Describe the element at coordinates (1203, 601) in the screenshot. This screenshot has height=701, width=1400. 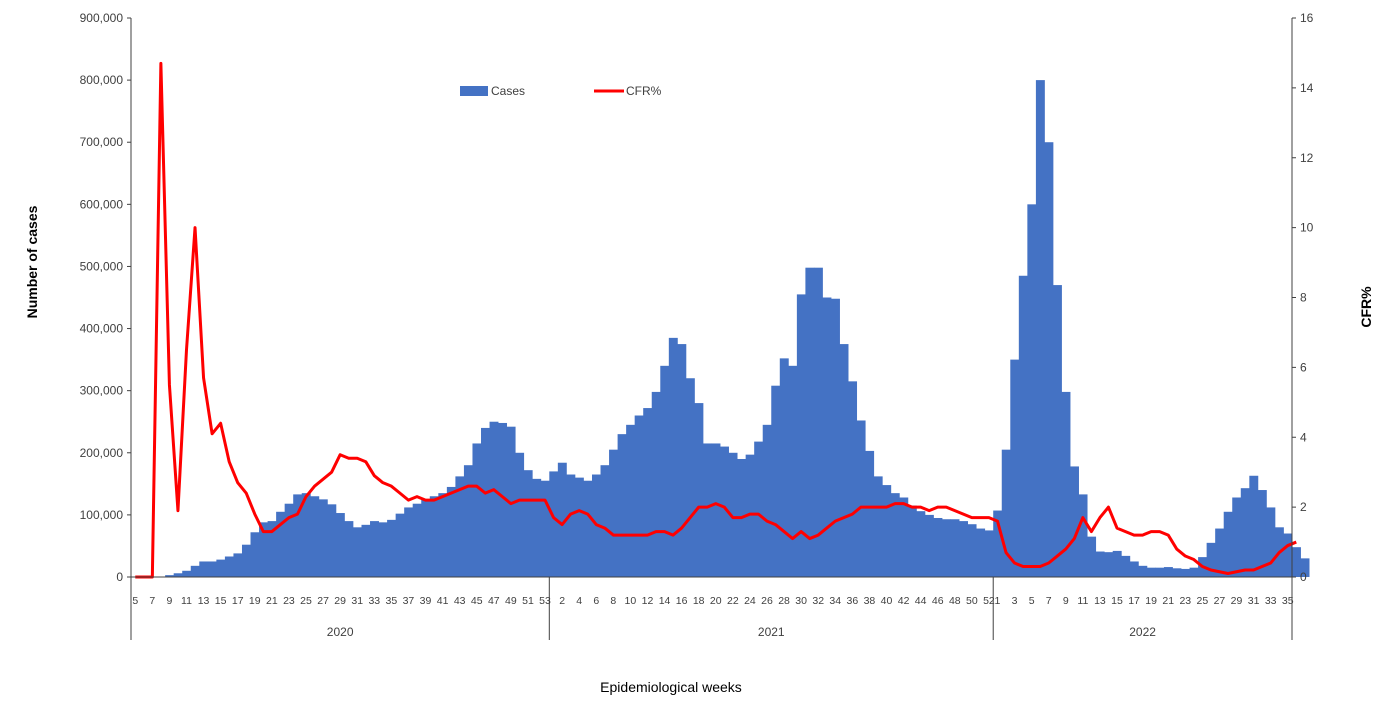
I see `week-tick-label: 25` at that location.